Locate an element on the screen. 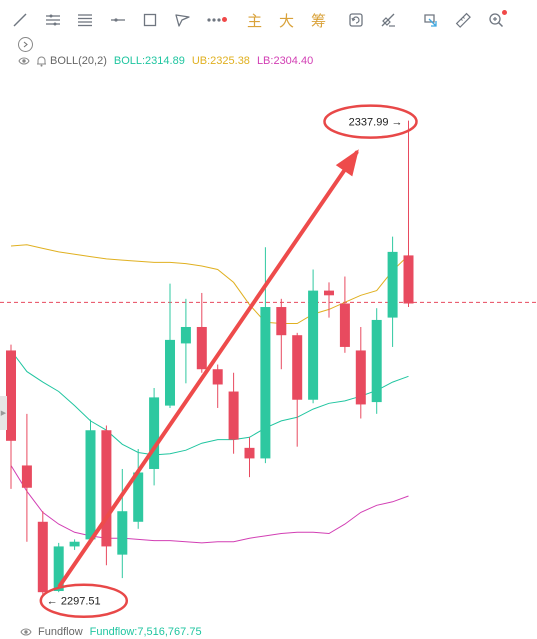 The height and width of the screenshot is (639, 537). trend-arrow-head is located at coordinates (347, 163).